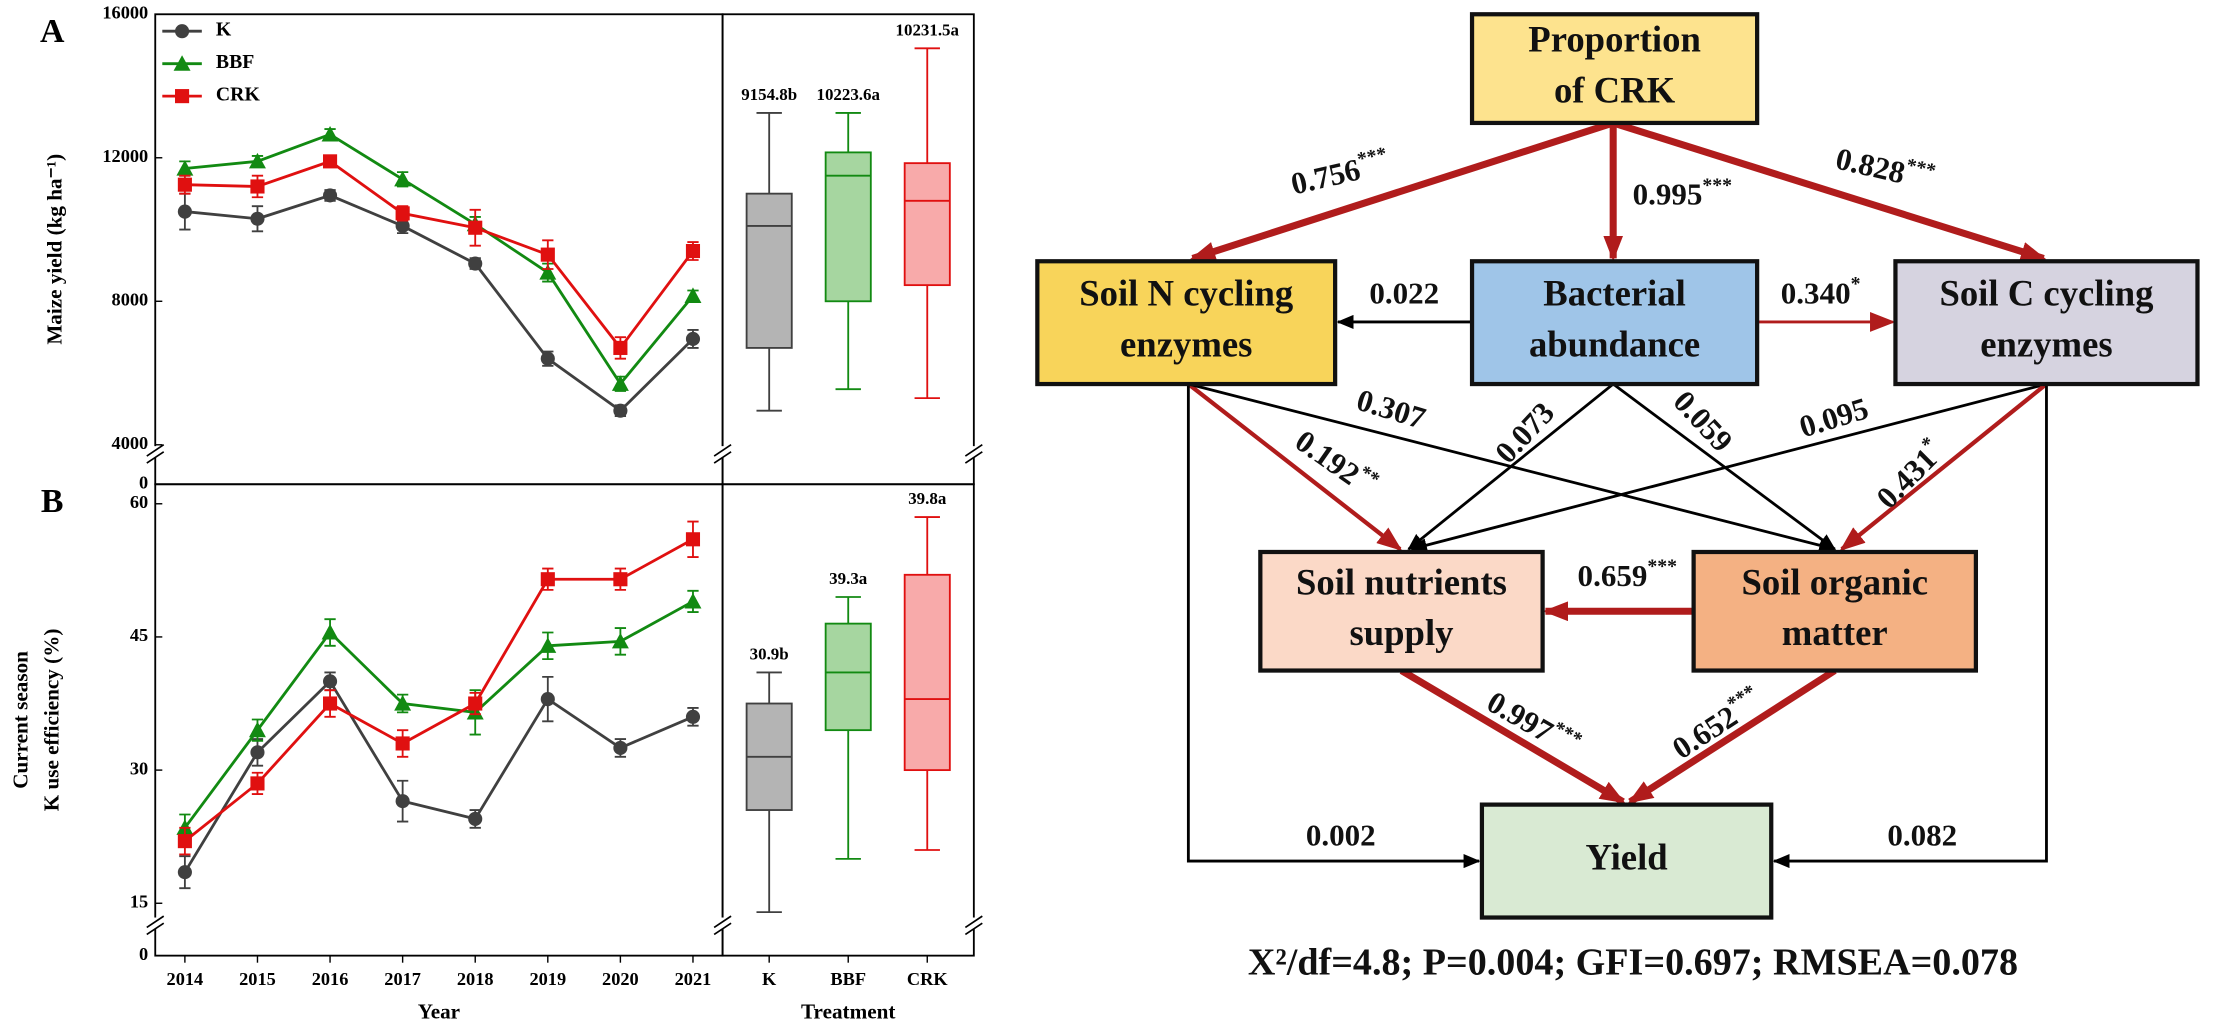  Describe the element at coordinates (139, 901) in the screenshot. I see `y-tick-label: 15` at that location.